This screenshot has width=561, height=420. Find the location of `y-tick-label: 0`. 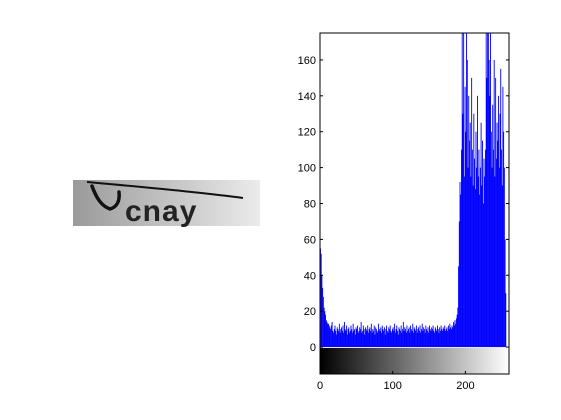

y-tick-label: 0 is located at coordinates (313, 348).